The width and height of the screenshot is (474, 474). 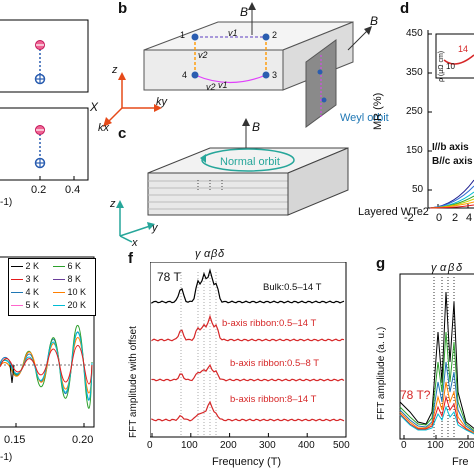 I want to click on panel-f-gamma: γ, so click(x=198, y=254).